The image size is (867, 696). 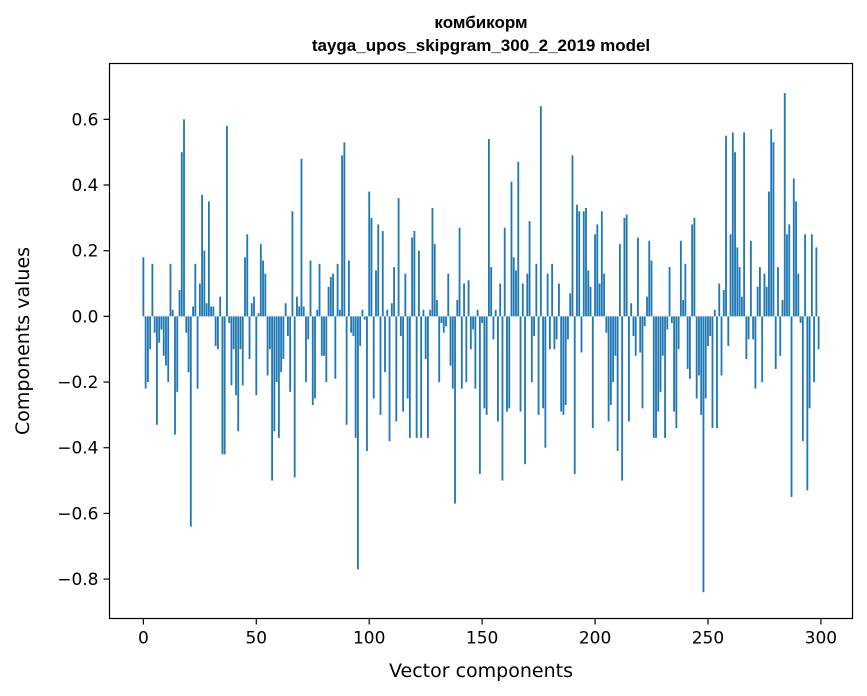 I want to click on y-tick-label: −0.8, so click(x=77, y=580).